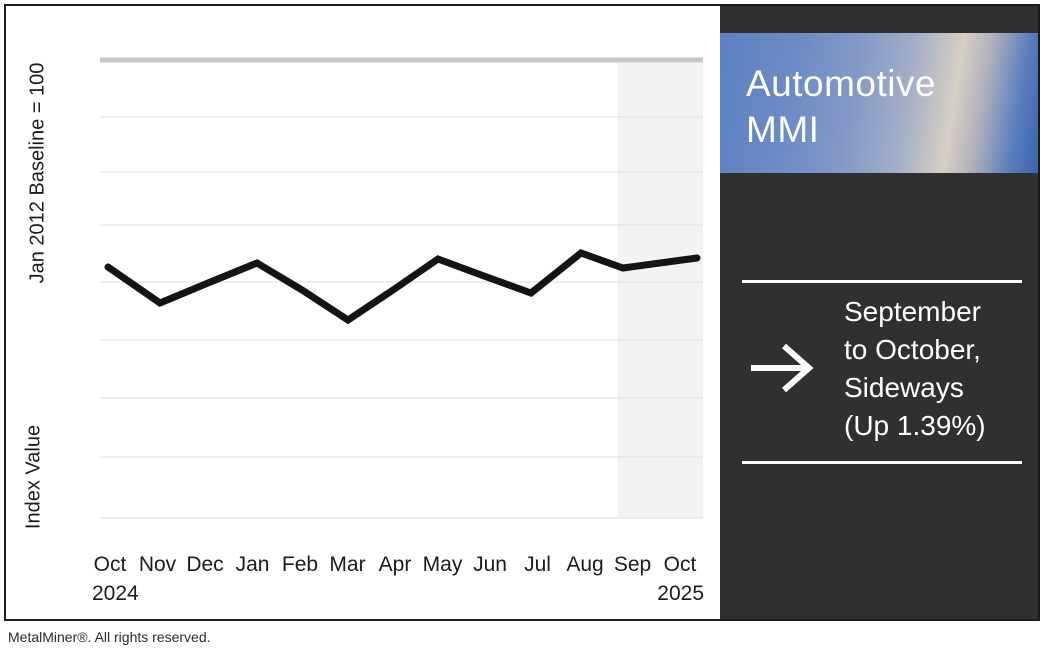 This screenshot has height=652, width=1044. What do you see at coordinates (347, 564) in the screenshot?
I see `x-tick-label: Mar` at bounding box center [347, 564].